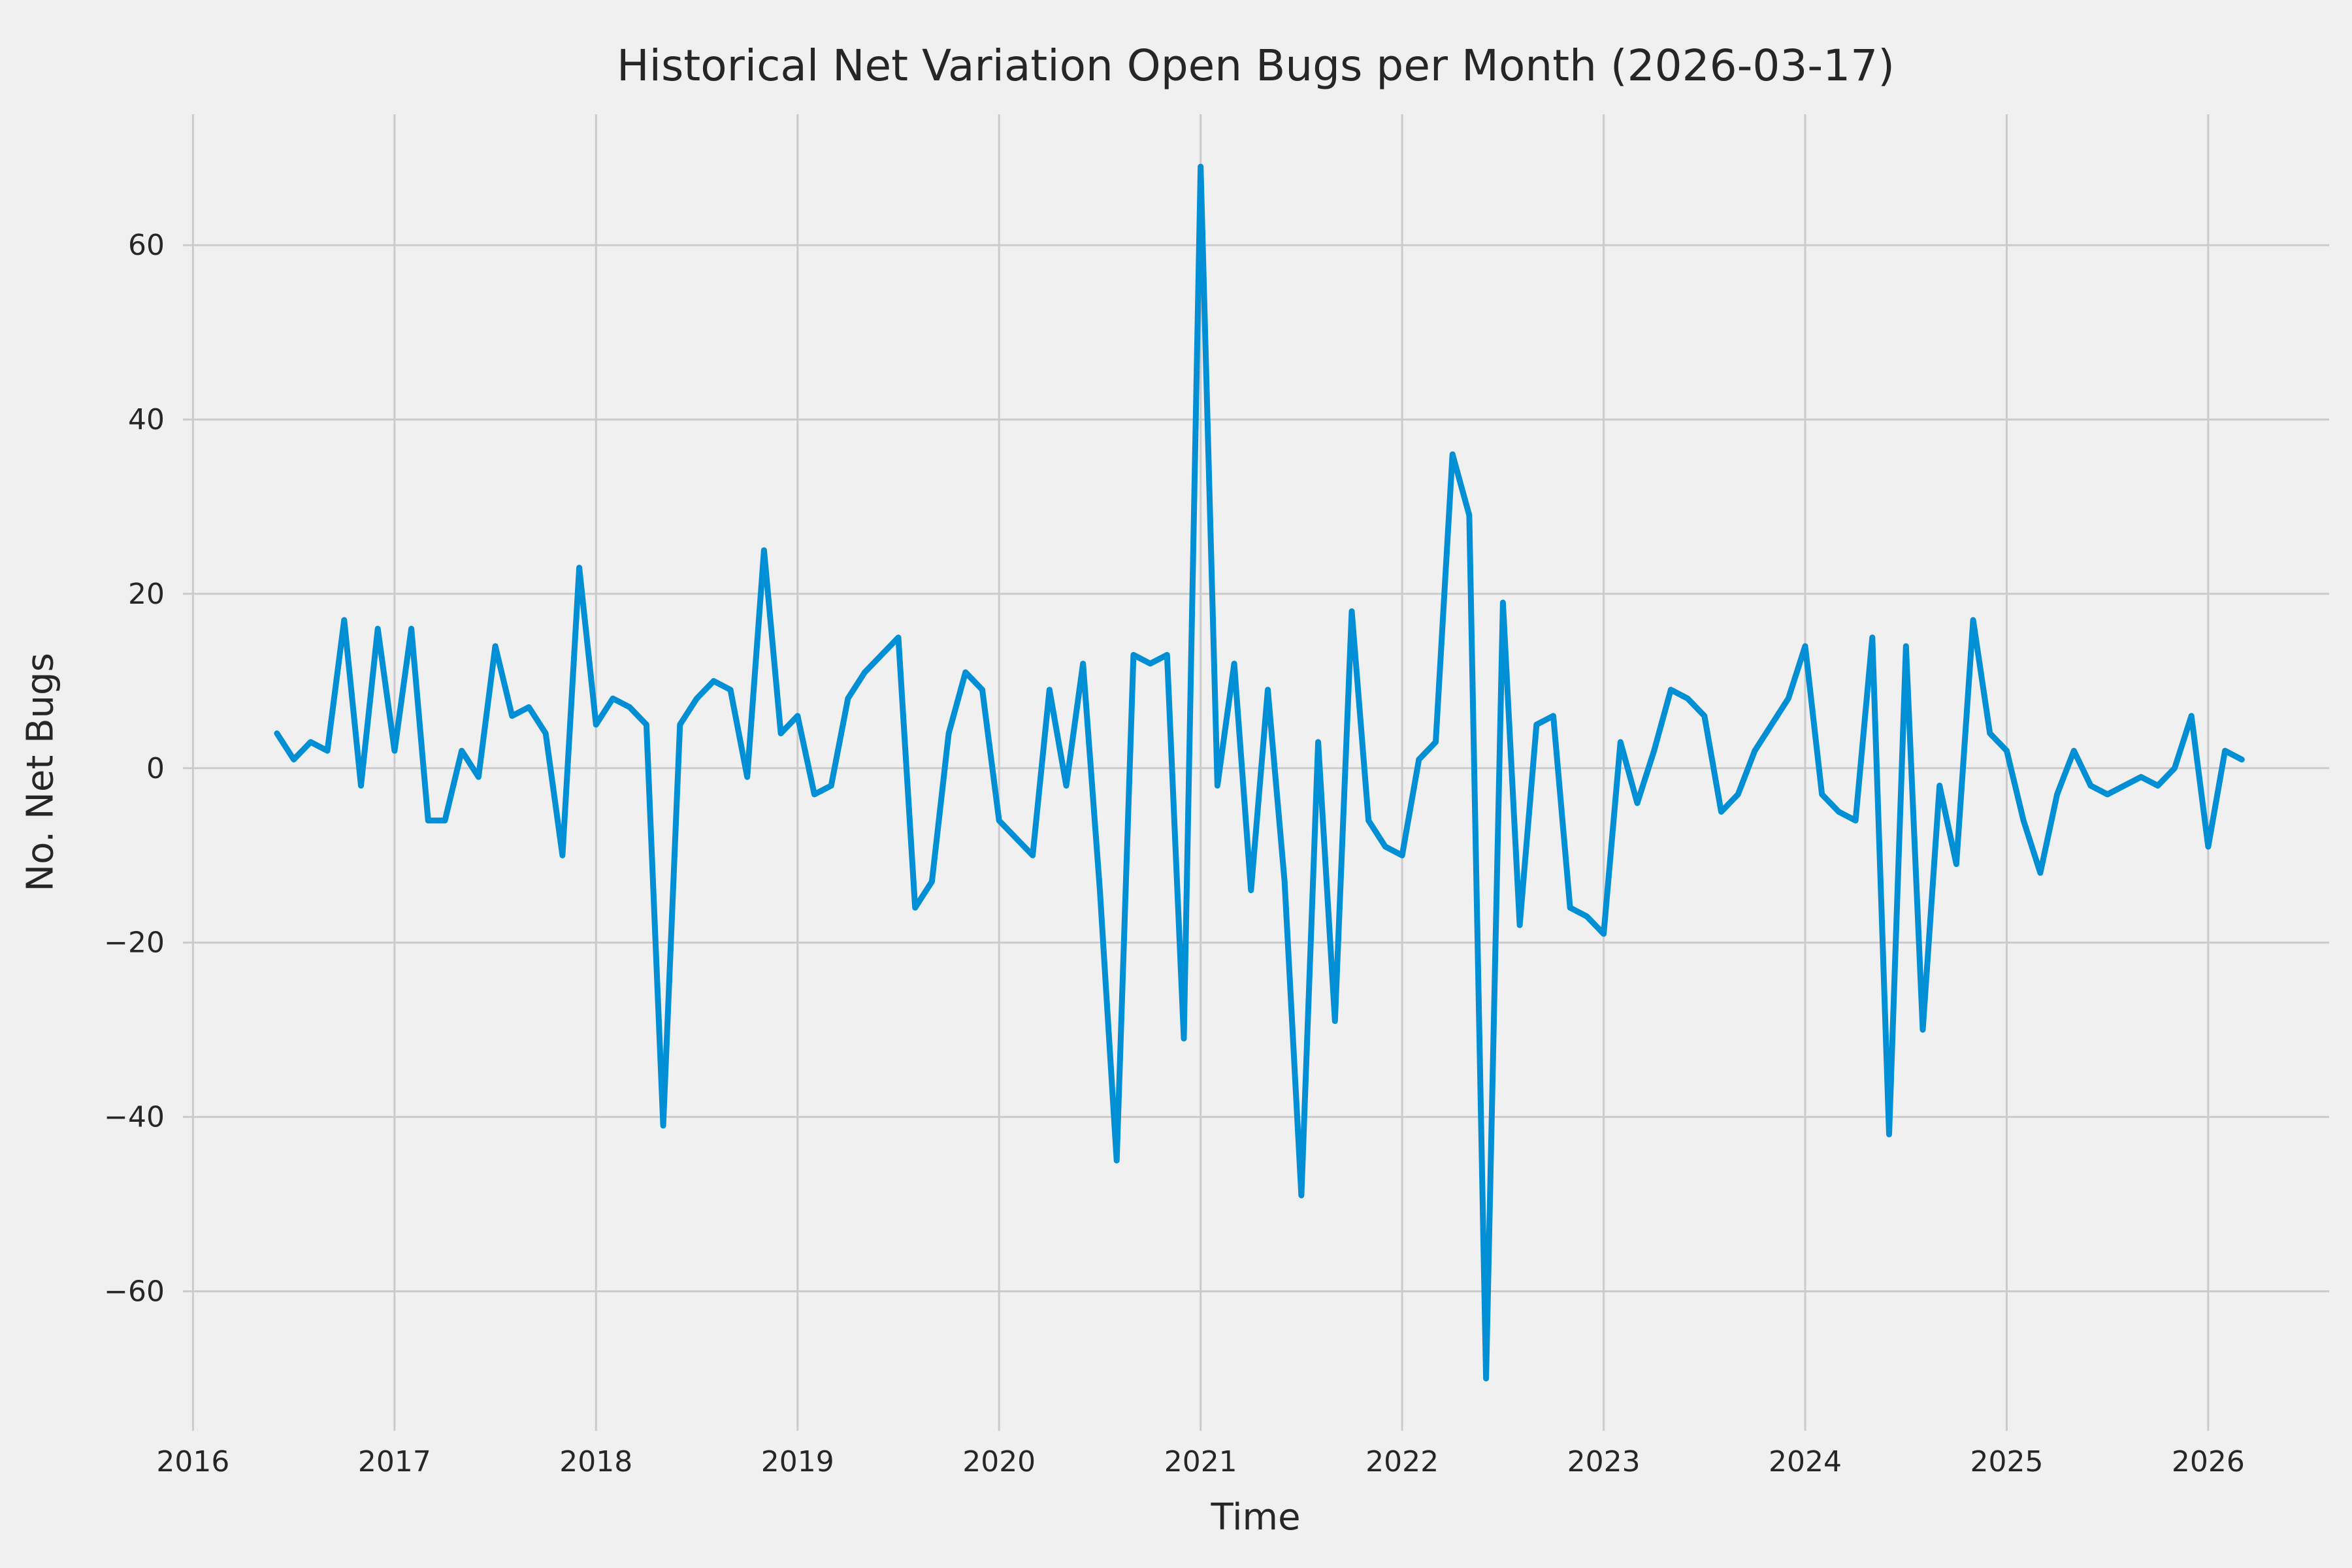 The height and width of the screenshot is (1568, 2352). I want to click on y-tick-label: −60, so click(134, 1292).